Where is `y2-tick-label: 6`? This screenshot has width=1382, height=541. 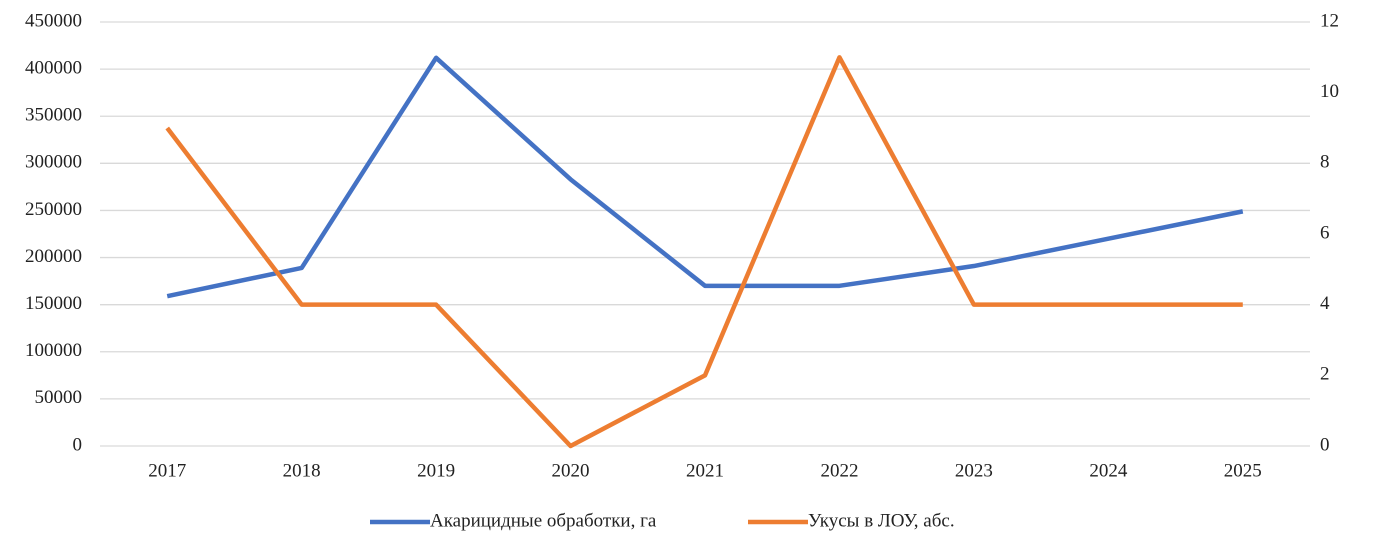 y2-tick-label: 6 is located at coordinates (1325, 232).